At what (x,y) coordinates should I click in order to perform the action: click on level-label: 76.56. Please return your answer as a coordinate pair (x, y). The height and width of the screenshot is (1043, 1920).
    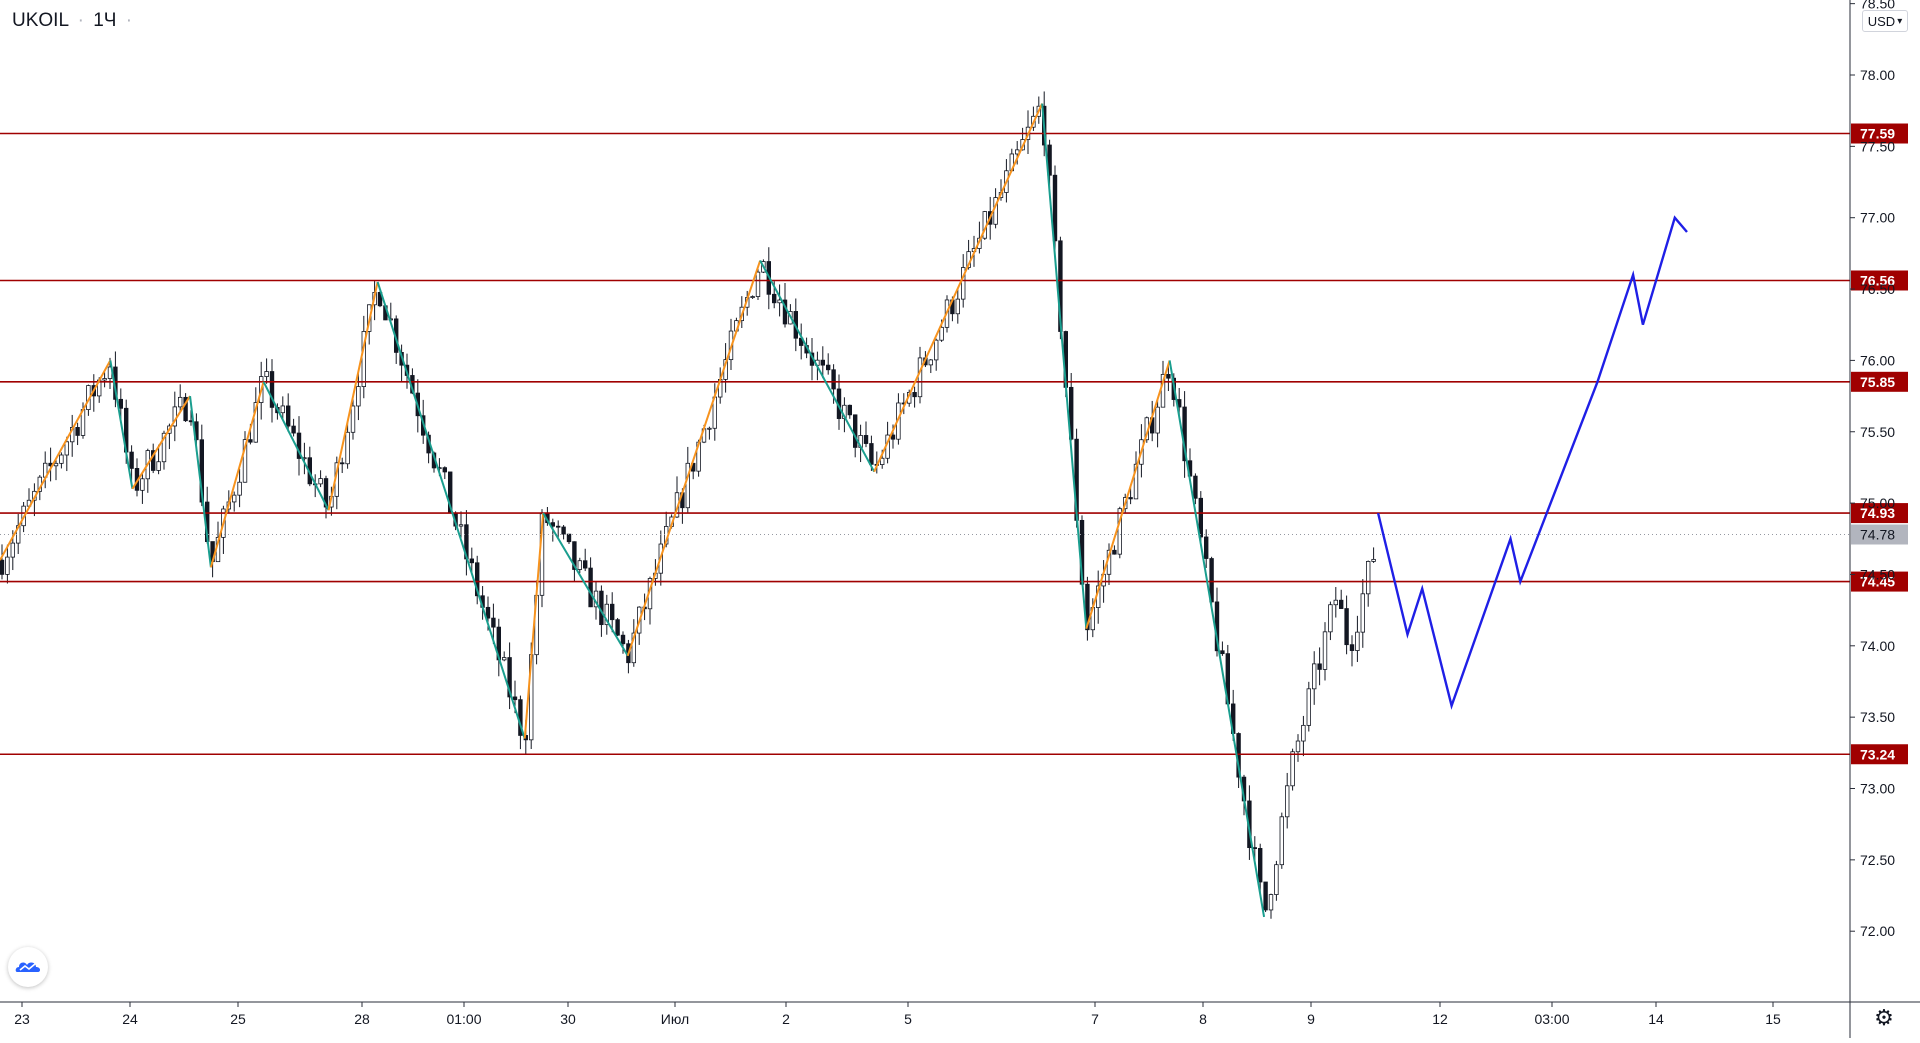
    Looking at the image, I should click on (1877, 280).